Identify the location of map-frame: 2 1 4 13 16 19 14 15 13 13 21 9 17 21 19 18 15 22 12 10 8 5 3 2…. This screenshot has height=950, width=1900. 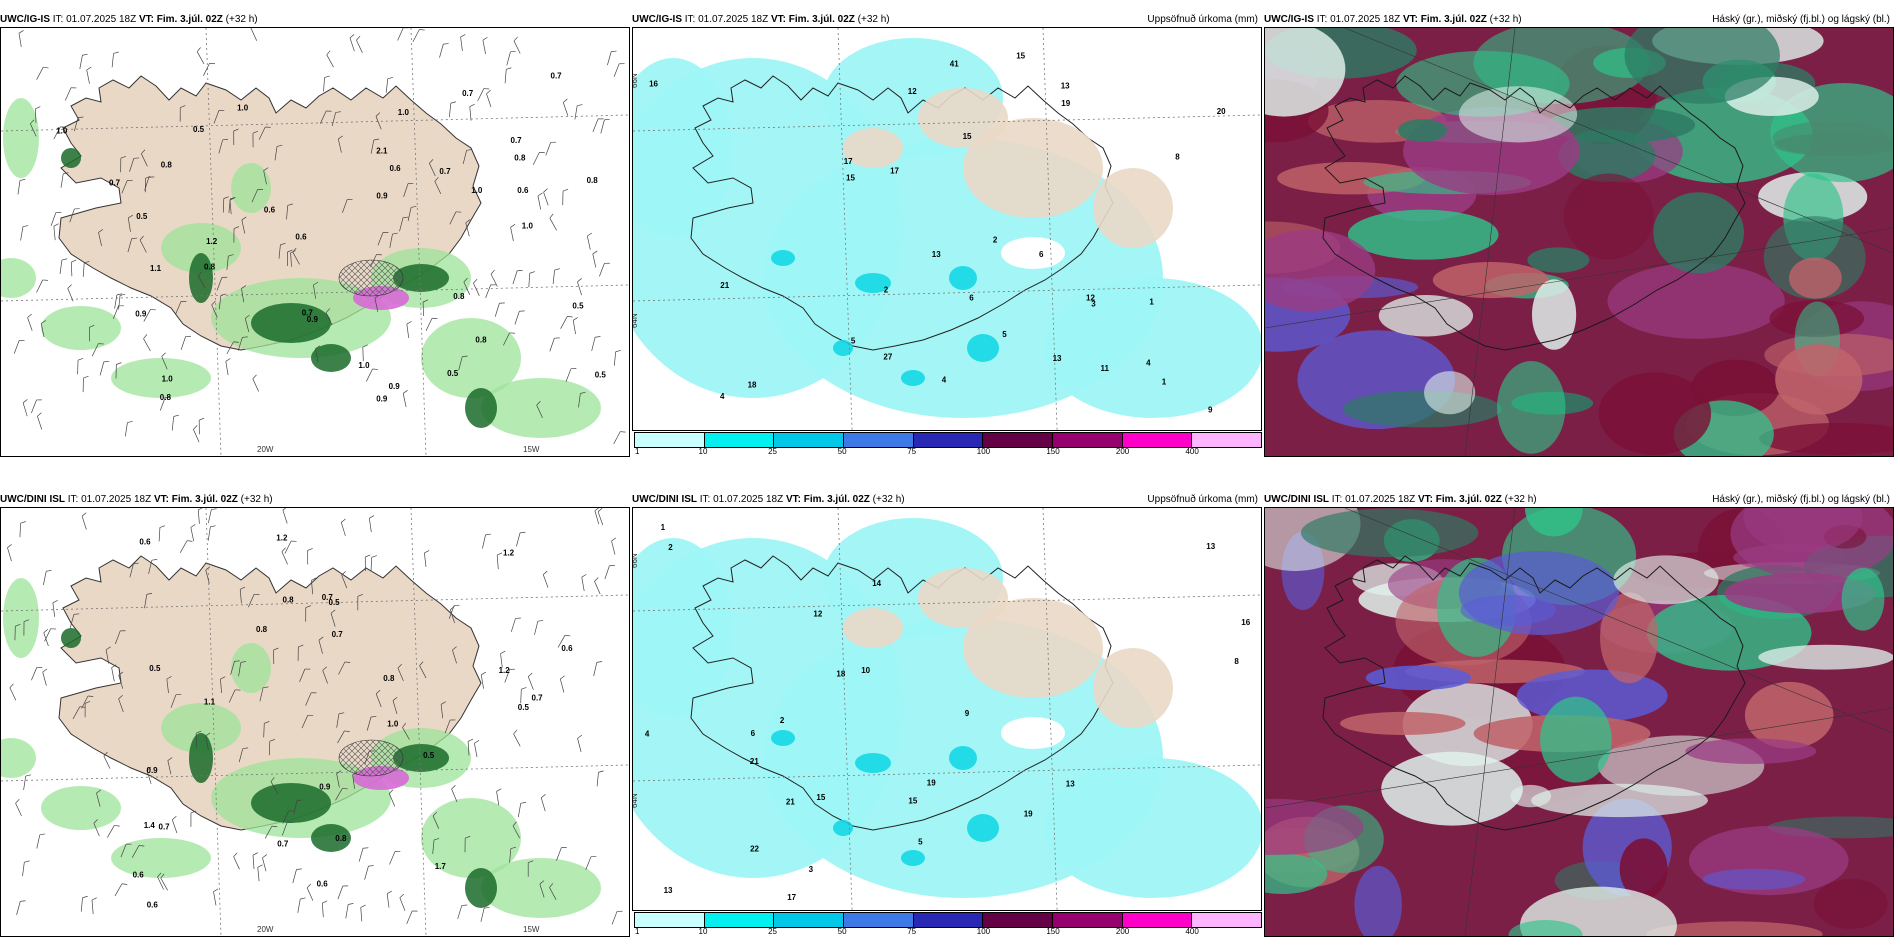
(947, 709).